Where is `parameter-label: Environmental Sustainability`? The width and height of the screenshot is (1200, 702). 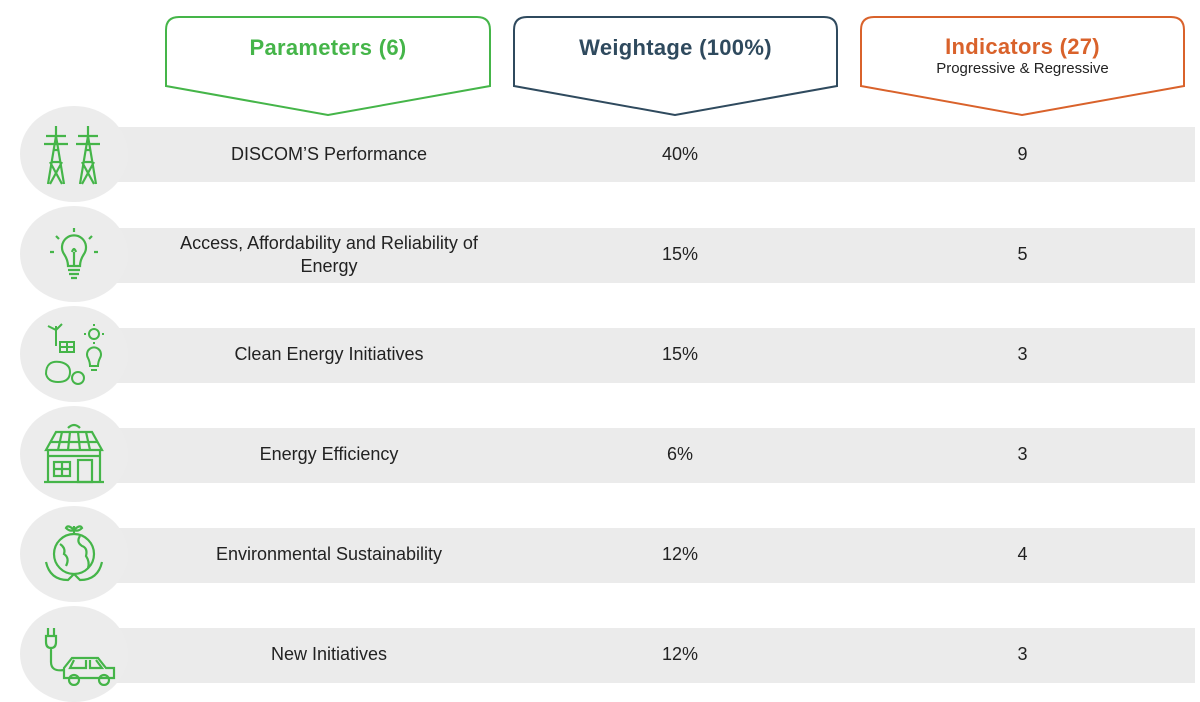
parameter-label: Environmental Sustainability is located at coordinates (329, 554).